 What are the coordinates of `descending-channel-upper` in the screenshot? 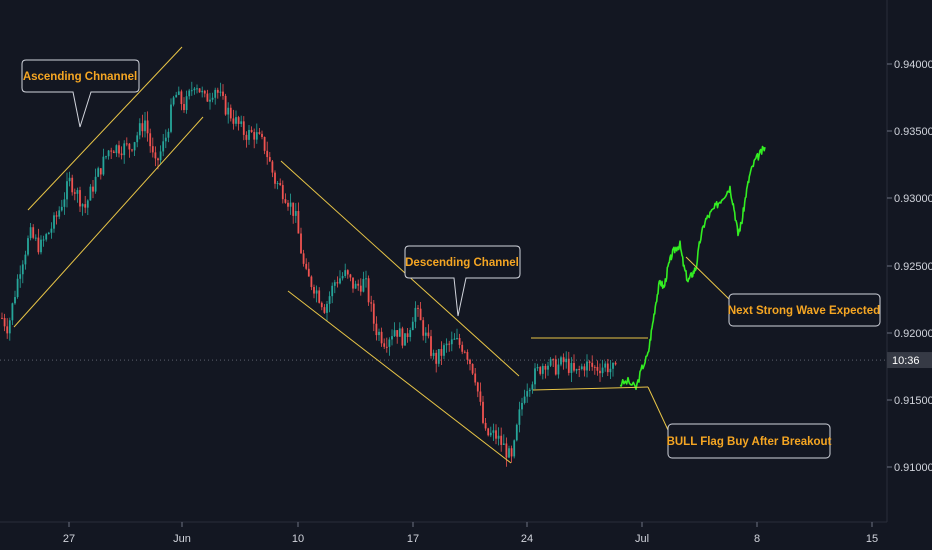 It's located at (400, 268).